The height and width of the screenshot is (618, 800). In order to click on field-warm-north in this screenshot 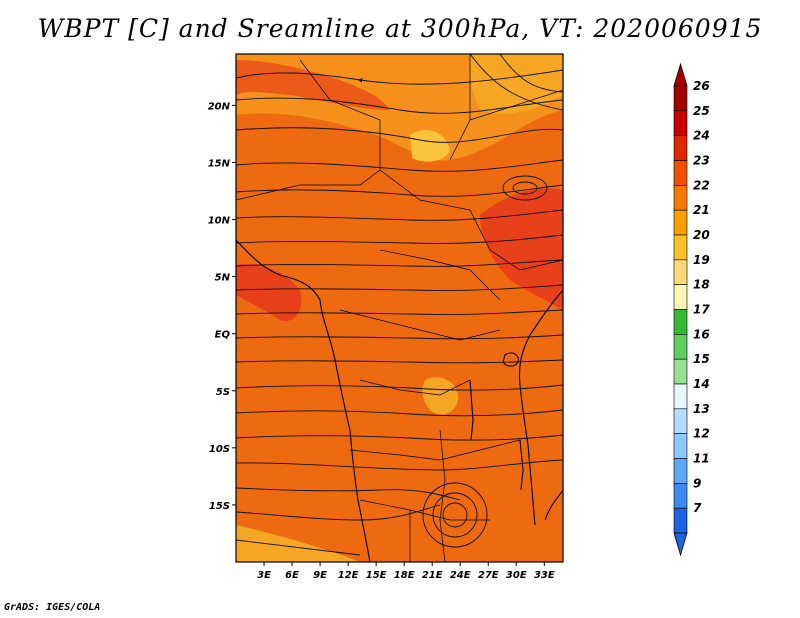, I will do `click(313, 85)`.